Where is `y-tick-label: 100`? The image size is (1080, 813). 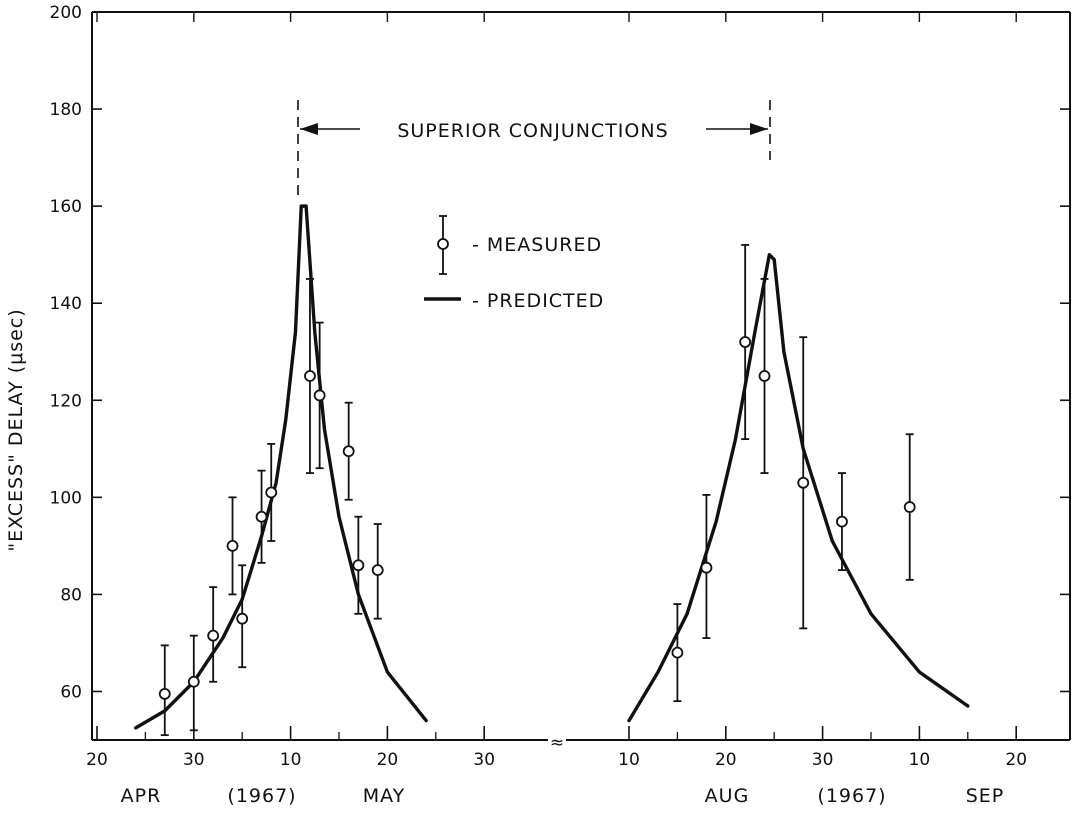 y-tick-label: 100 is located at coordinates (66, 498).